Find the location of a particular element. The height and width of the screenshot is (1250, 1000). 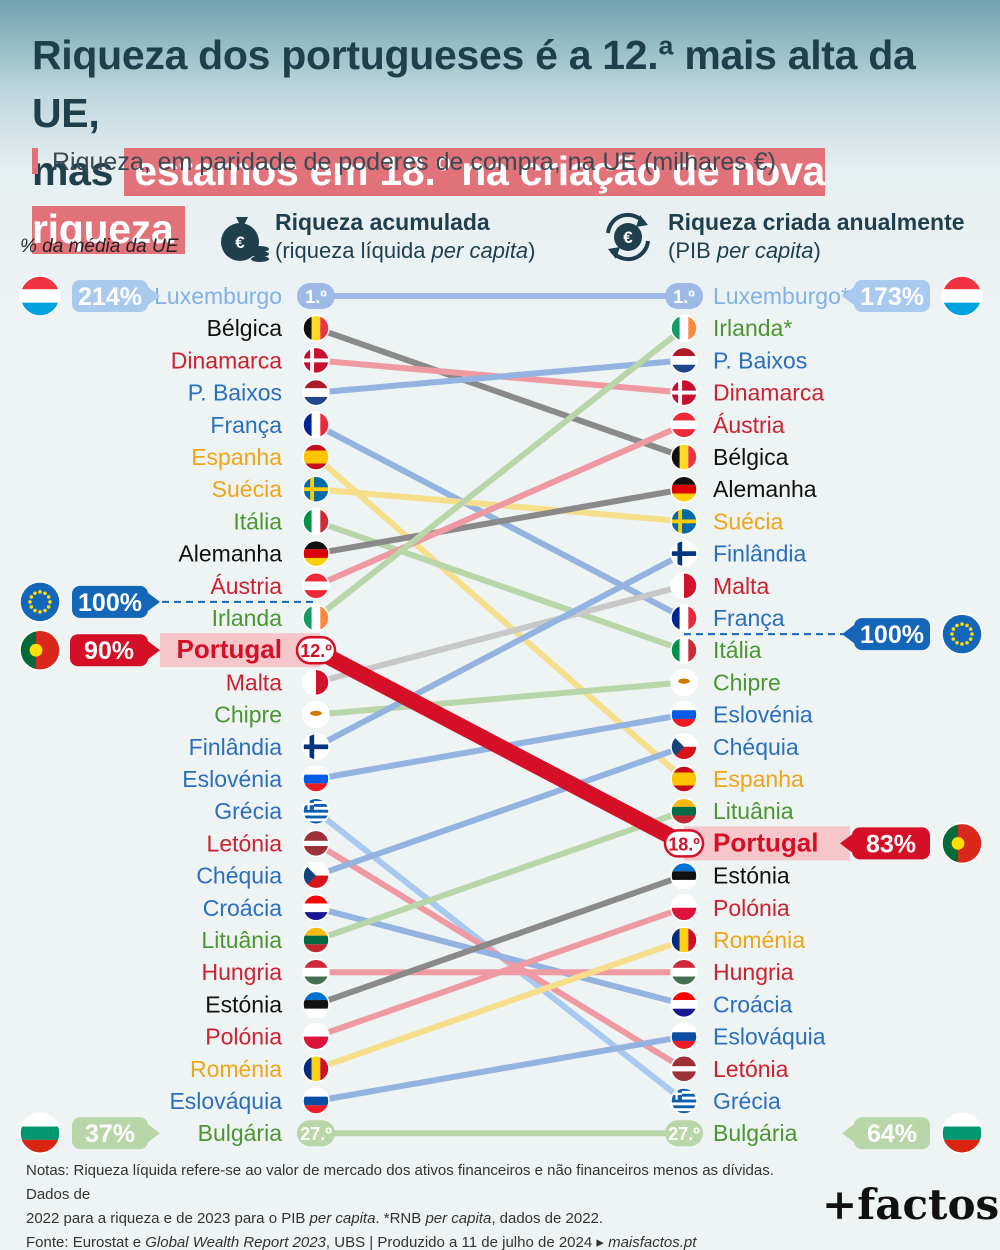

right-rank-portugal: 18.º is located at coordinates (684, 843).